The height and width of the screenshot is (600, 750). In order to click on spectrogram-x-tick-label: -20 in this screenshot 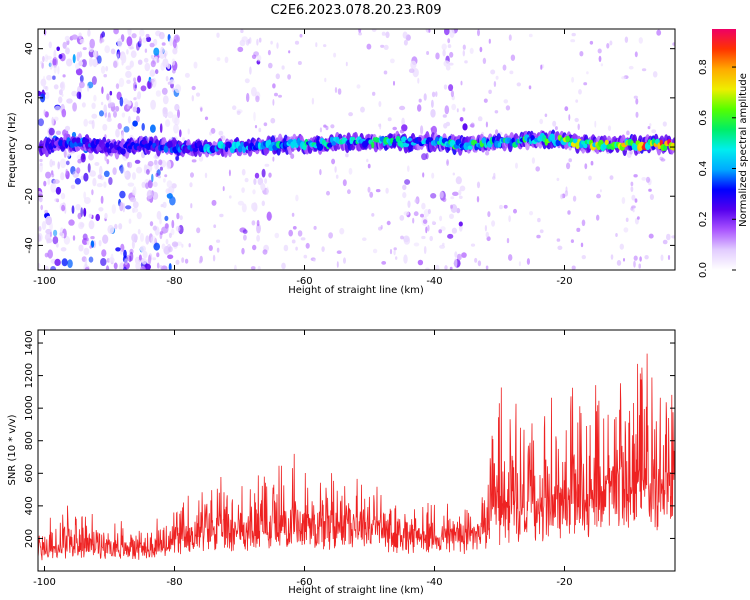, I will do `click(564, 281)`.